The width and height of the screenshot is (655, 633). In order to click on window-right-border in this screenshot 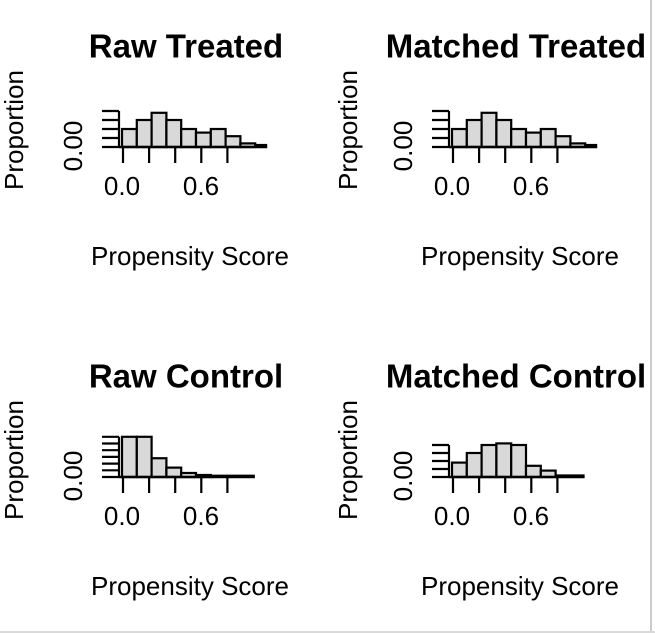, I will do `click(651, 316)`.